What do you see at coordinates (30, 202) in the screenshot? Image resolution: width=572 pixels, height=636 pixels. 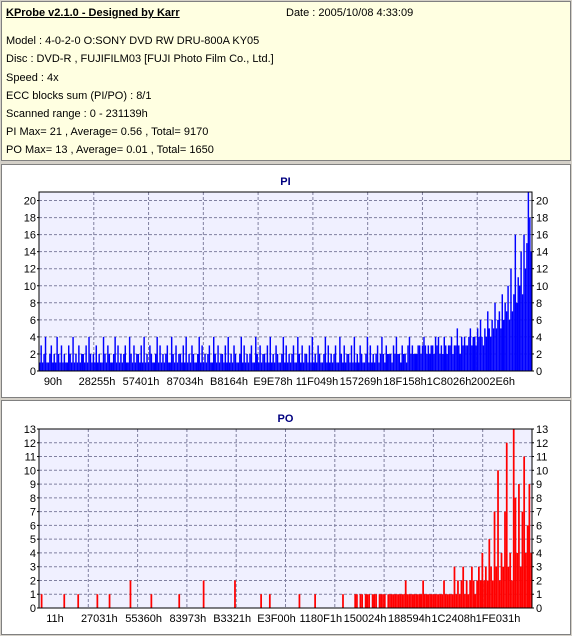 I see `y-tick-label-left: 20` at bounding box center [30, 202].